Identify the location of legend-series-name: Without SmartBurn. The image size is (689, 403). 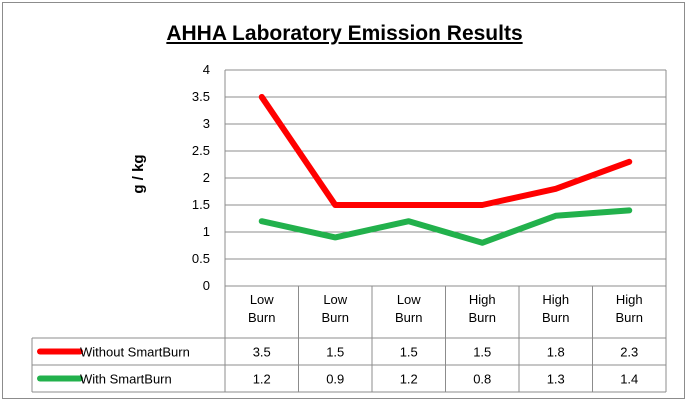
(135, 352).